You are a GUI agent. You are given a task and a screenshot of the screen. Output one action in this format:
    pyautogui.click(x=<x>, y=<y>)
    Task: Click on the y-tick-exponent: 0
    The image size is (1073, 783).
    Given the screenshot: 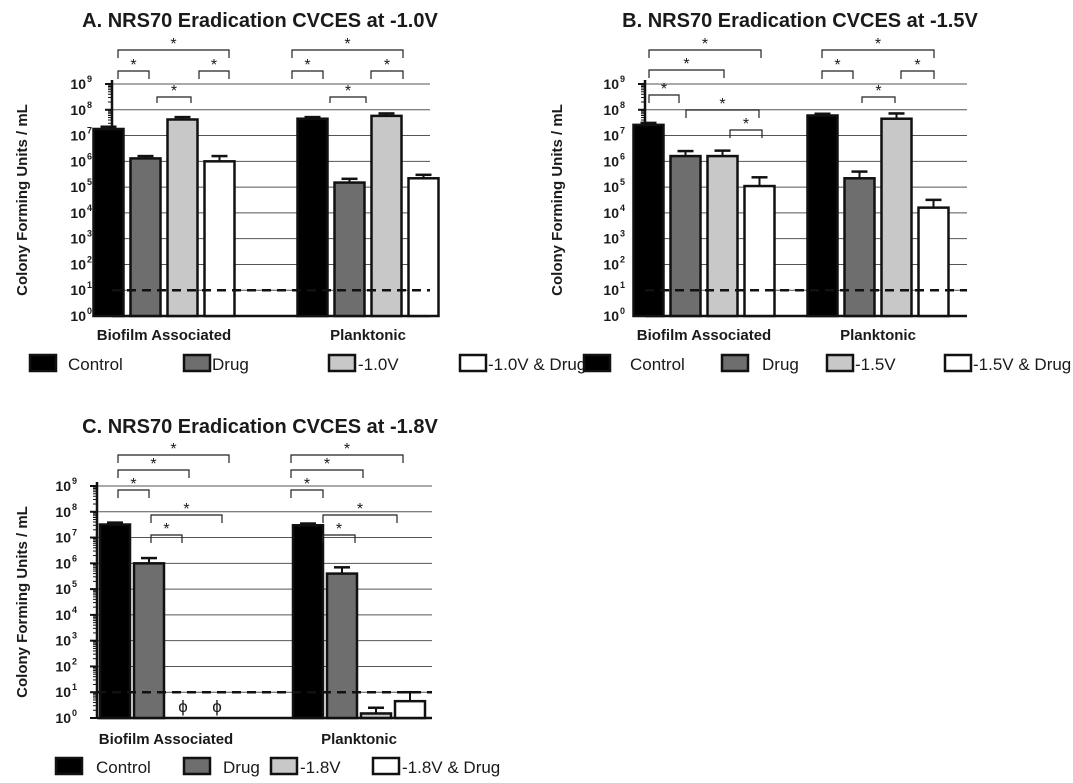 What is the action you would take?
    pyautogui.click(x=622, y=311)
    